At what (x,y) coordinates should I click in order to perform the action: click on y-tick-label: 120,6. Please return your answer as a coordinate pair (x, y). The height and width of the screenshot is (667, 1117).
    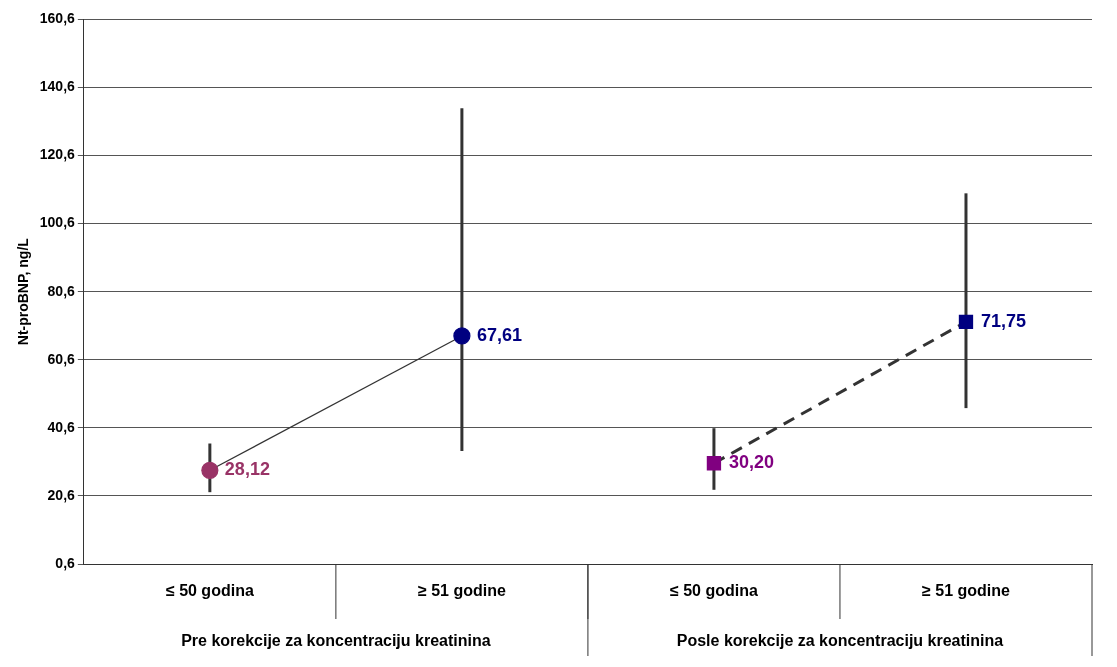
    Looking at the image, I should click on (57, 154).